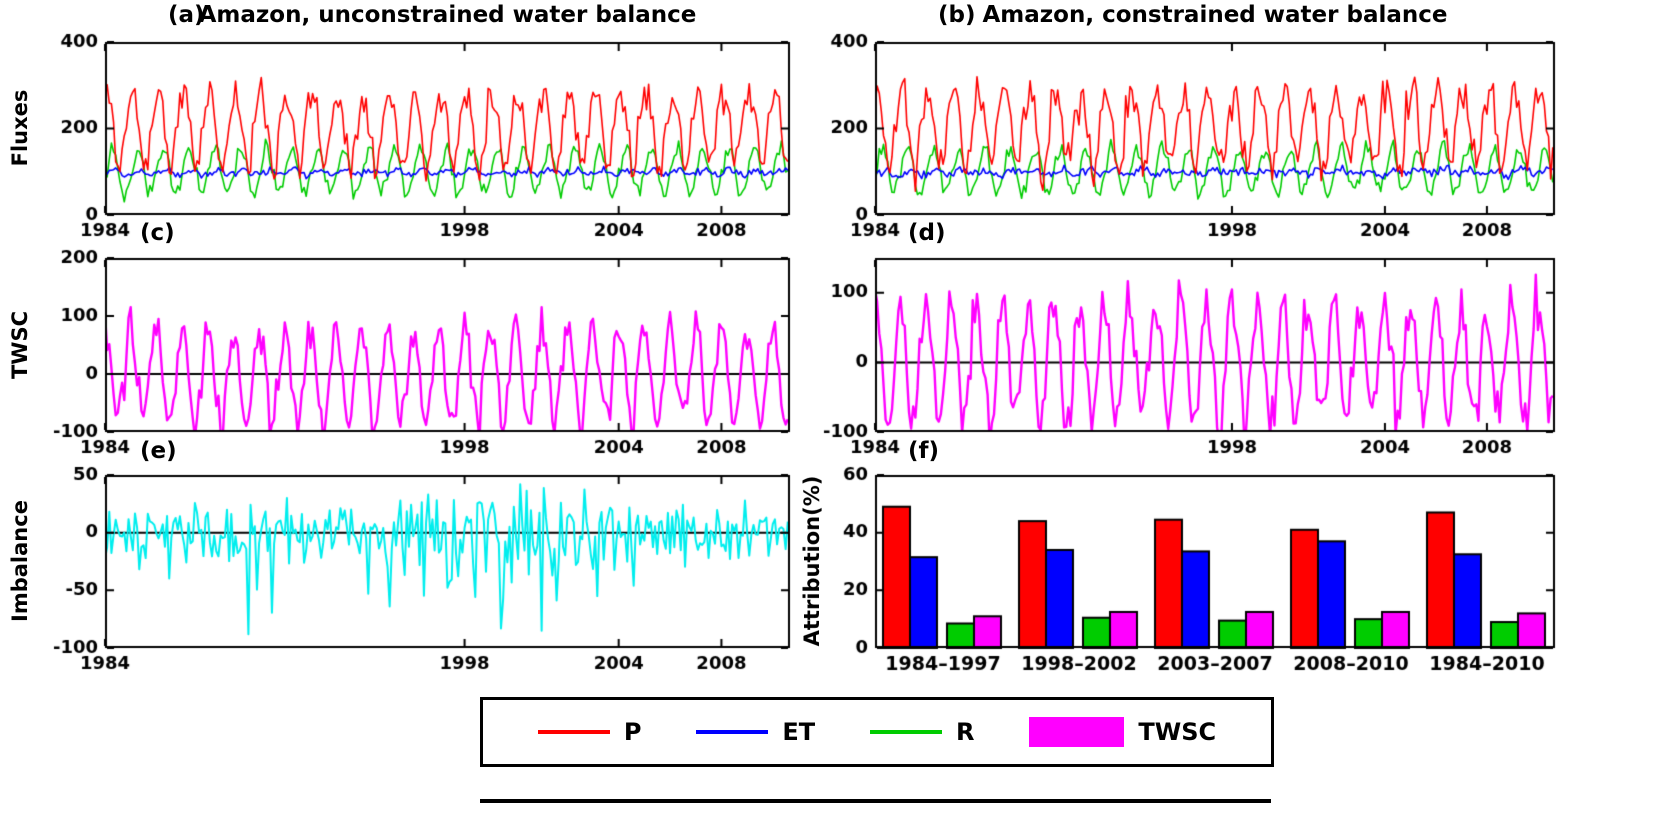 The height and width of the screenshot is (816, 1660). I want to click on imbalance-axis-label: Imbalance, so click(20, 561).